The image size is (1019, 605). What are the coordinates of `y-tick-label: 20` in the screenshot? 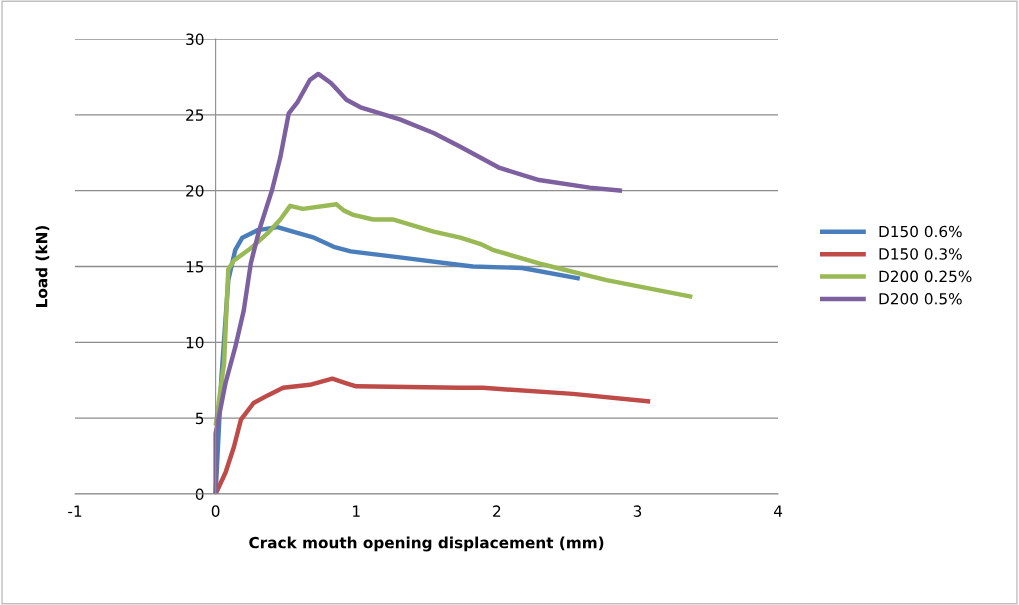 It's located at (195, 191).